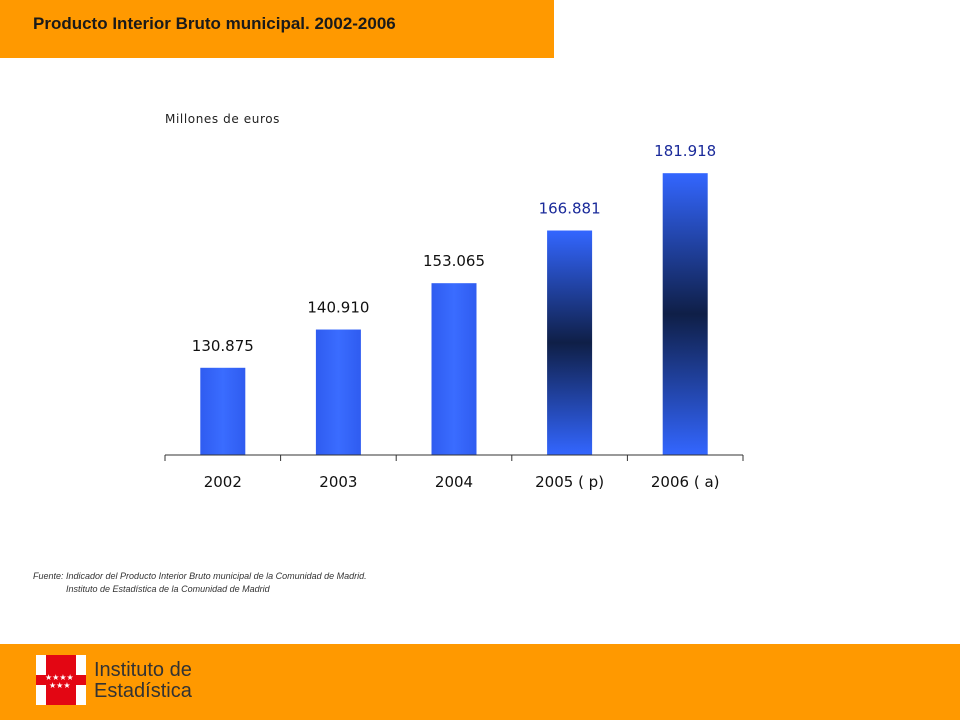 Image resolution: width=960 pixels, height=720 pixels. What do you see at coordinates (685, 314) in the screenshot?
I see `bar-2006-a` at bounding box center [685, 314].